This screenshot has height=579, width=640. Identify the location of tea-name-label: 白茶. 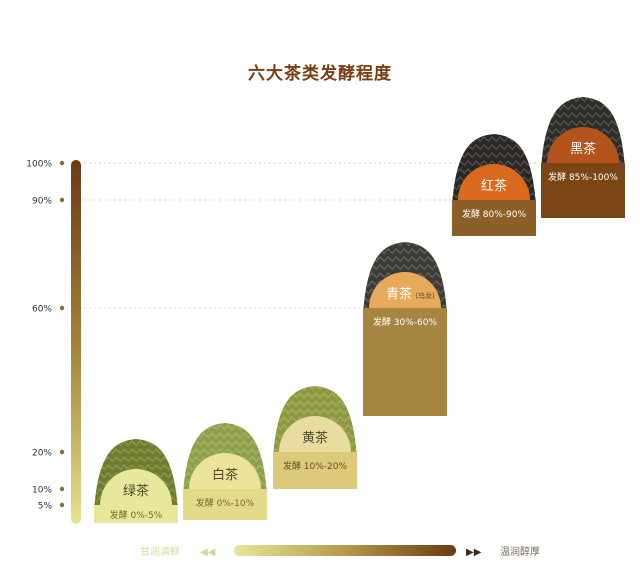
(225, 475).